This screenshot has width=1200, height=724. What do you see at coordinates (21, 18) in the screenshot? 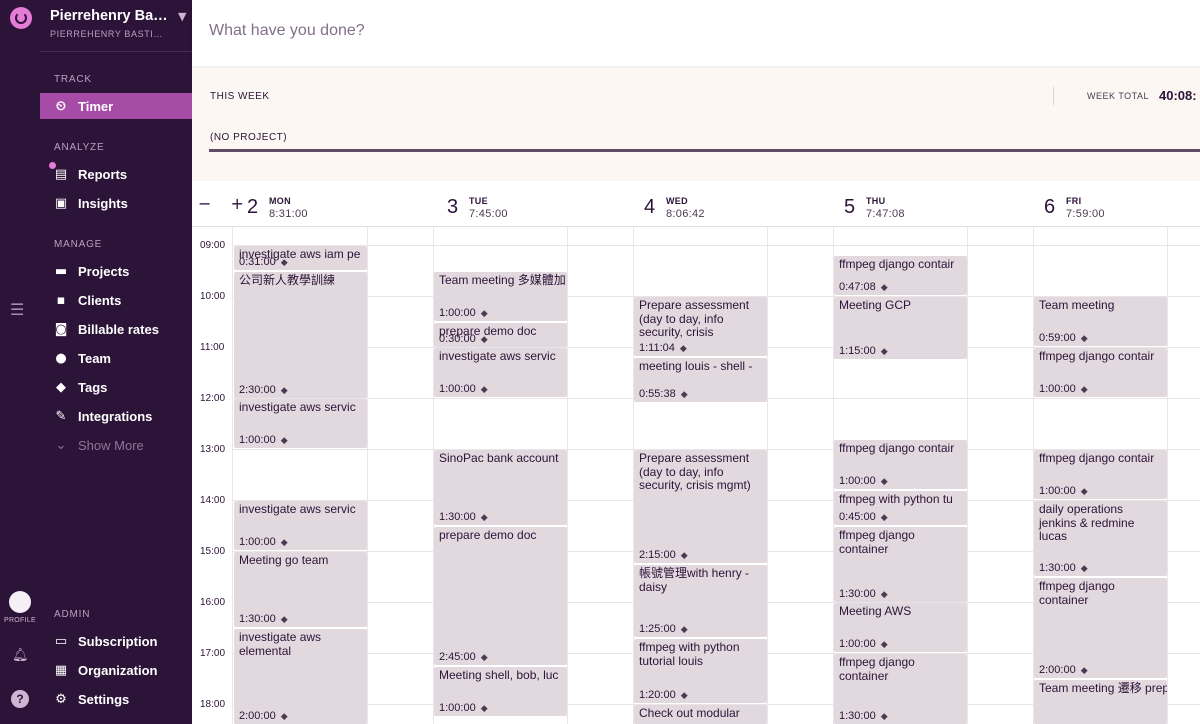
I see `toggl-logo-icon` at bounding box center [21, 18].